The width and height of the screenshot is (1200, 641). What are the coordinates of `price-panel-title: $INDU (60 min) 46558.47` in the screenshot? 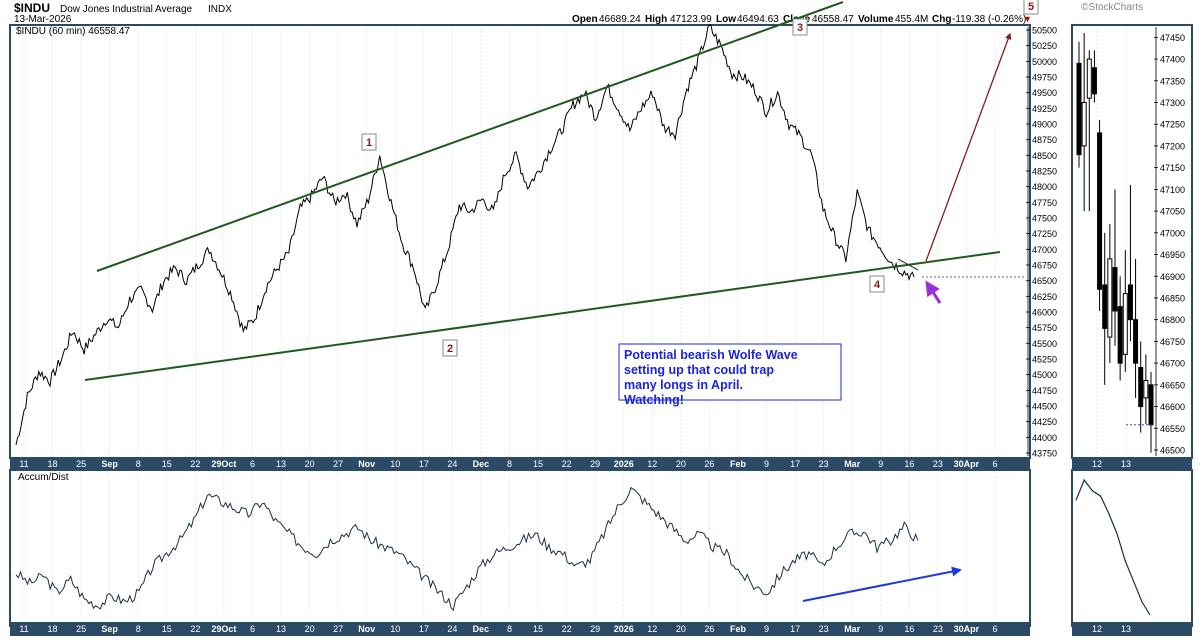 It's located at (73, 31).